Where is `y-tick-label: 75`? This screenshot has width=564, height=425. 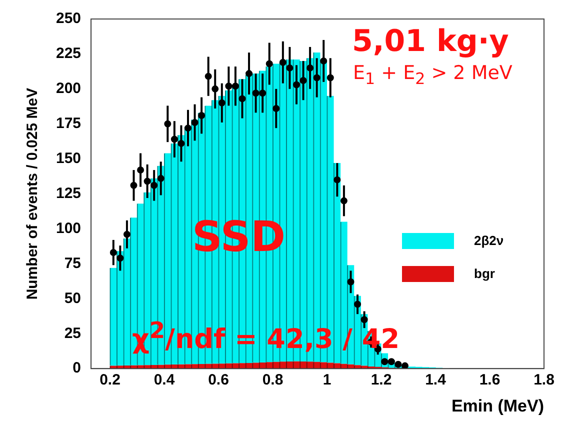
y-tick-label: 75 is located at coordinates (73, 263).